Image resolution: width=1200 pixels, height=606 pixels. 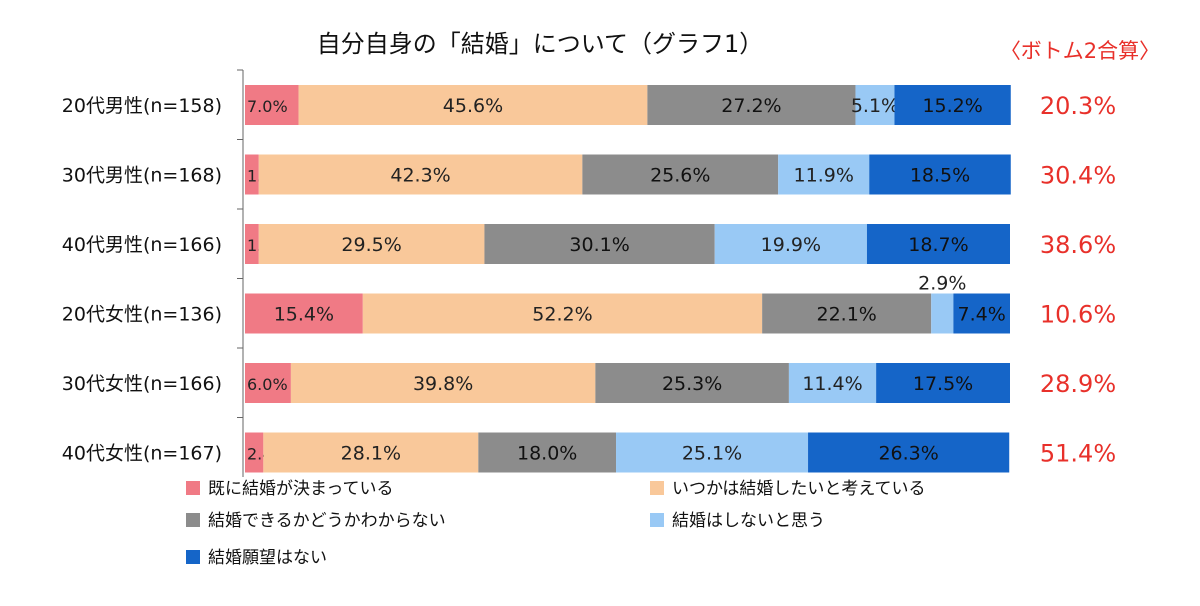 I want to click on data-label: 42.3%, so click(x=420, y=176).